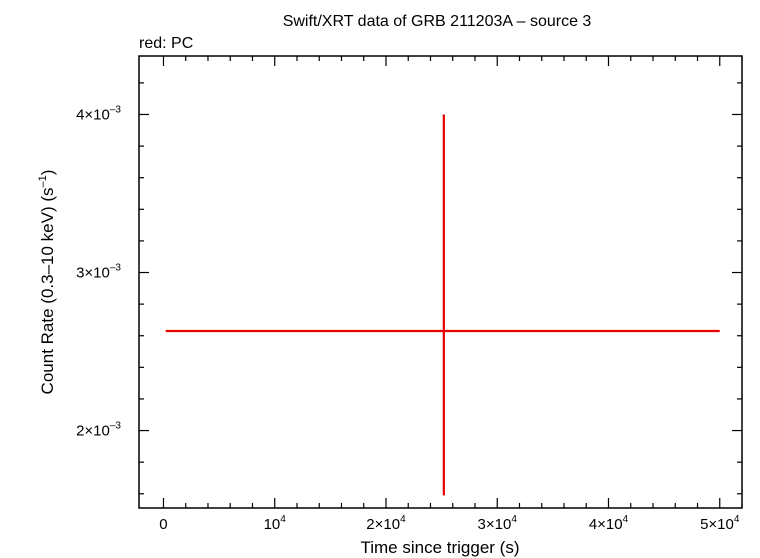 Image resolution: width=760 pixels, height=558 pixels. I want to click on y-axis-label-main: Count Rate (0.3–10 keV) (s, so click(47, 290).